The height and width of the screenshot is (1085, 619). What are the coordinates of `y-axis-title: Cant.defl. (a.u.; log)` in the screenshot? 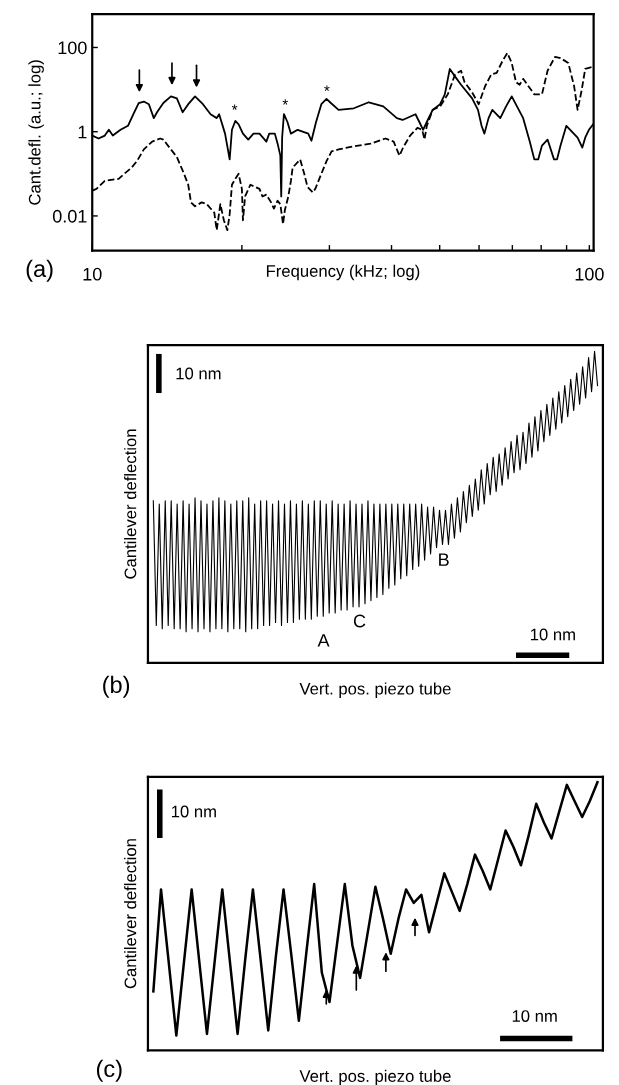 It's located at (36, 132).